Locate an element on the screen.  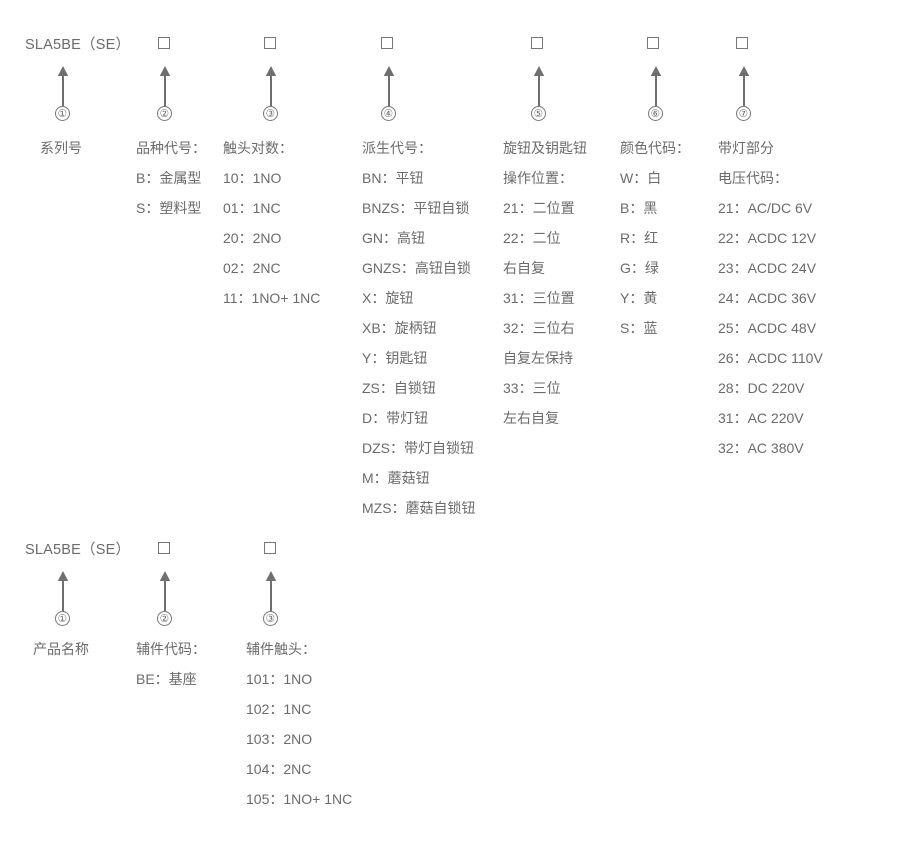
index-circle-3: ③ is located at coordinates (270, 113).